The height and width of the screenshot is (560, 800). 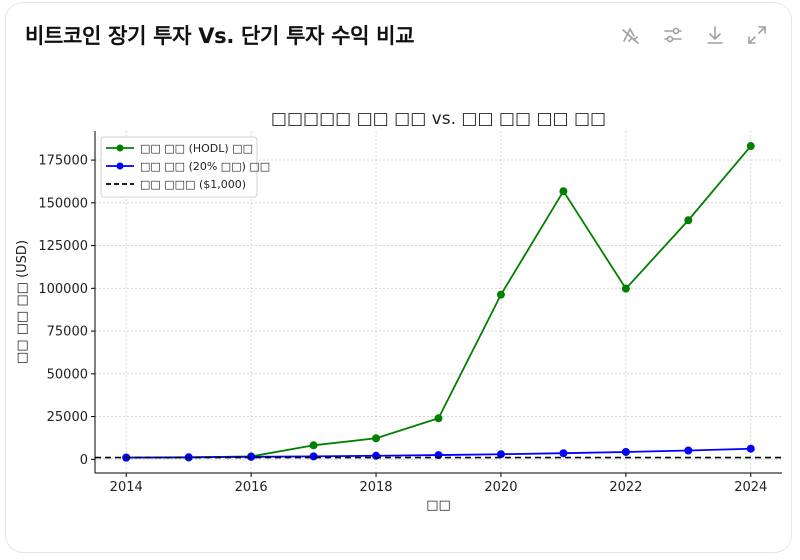 I want to click on expand-icon, so click(x=757, y=35).